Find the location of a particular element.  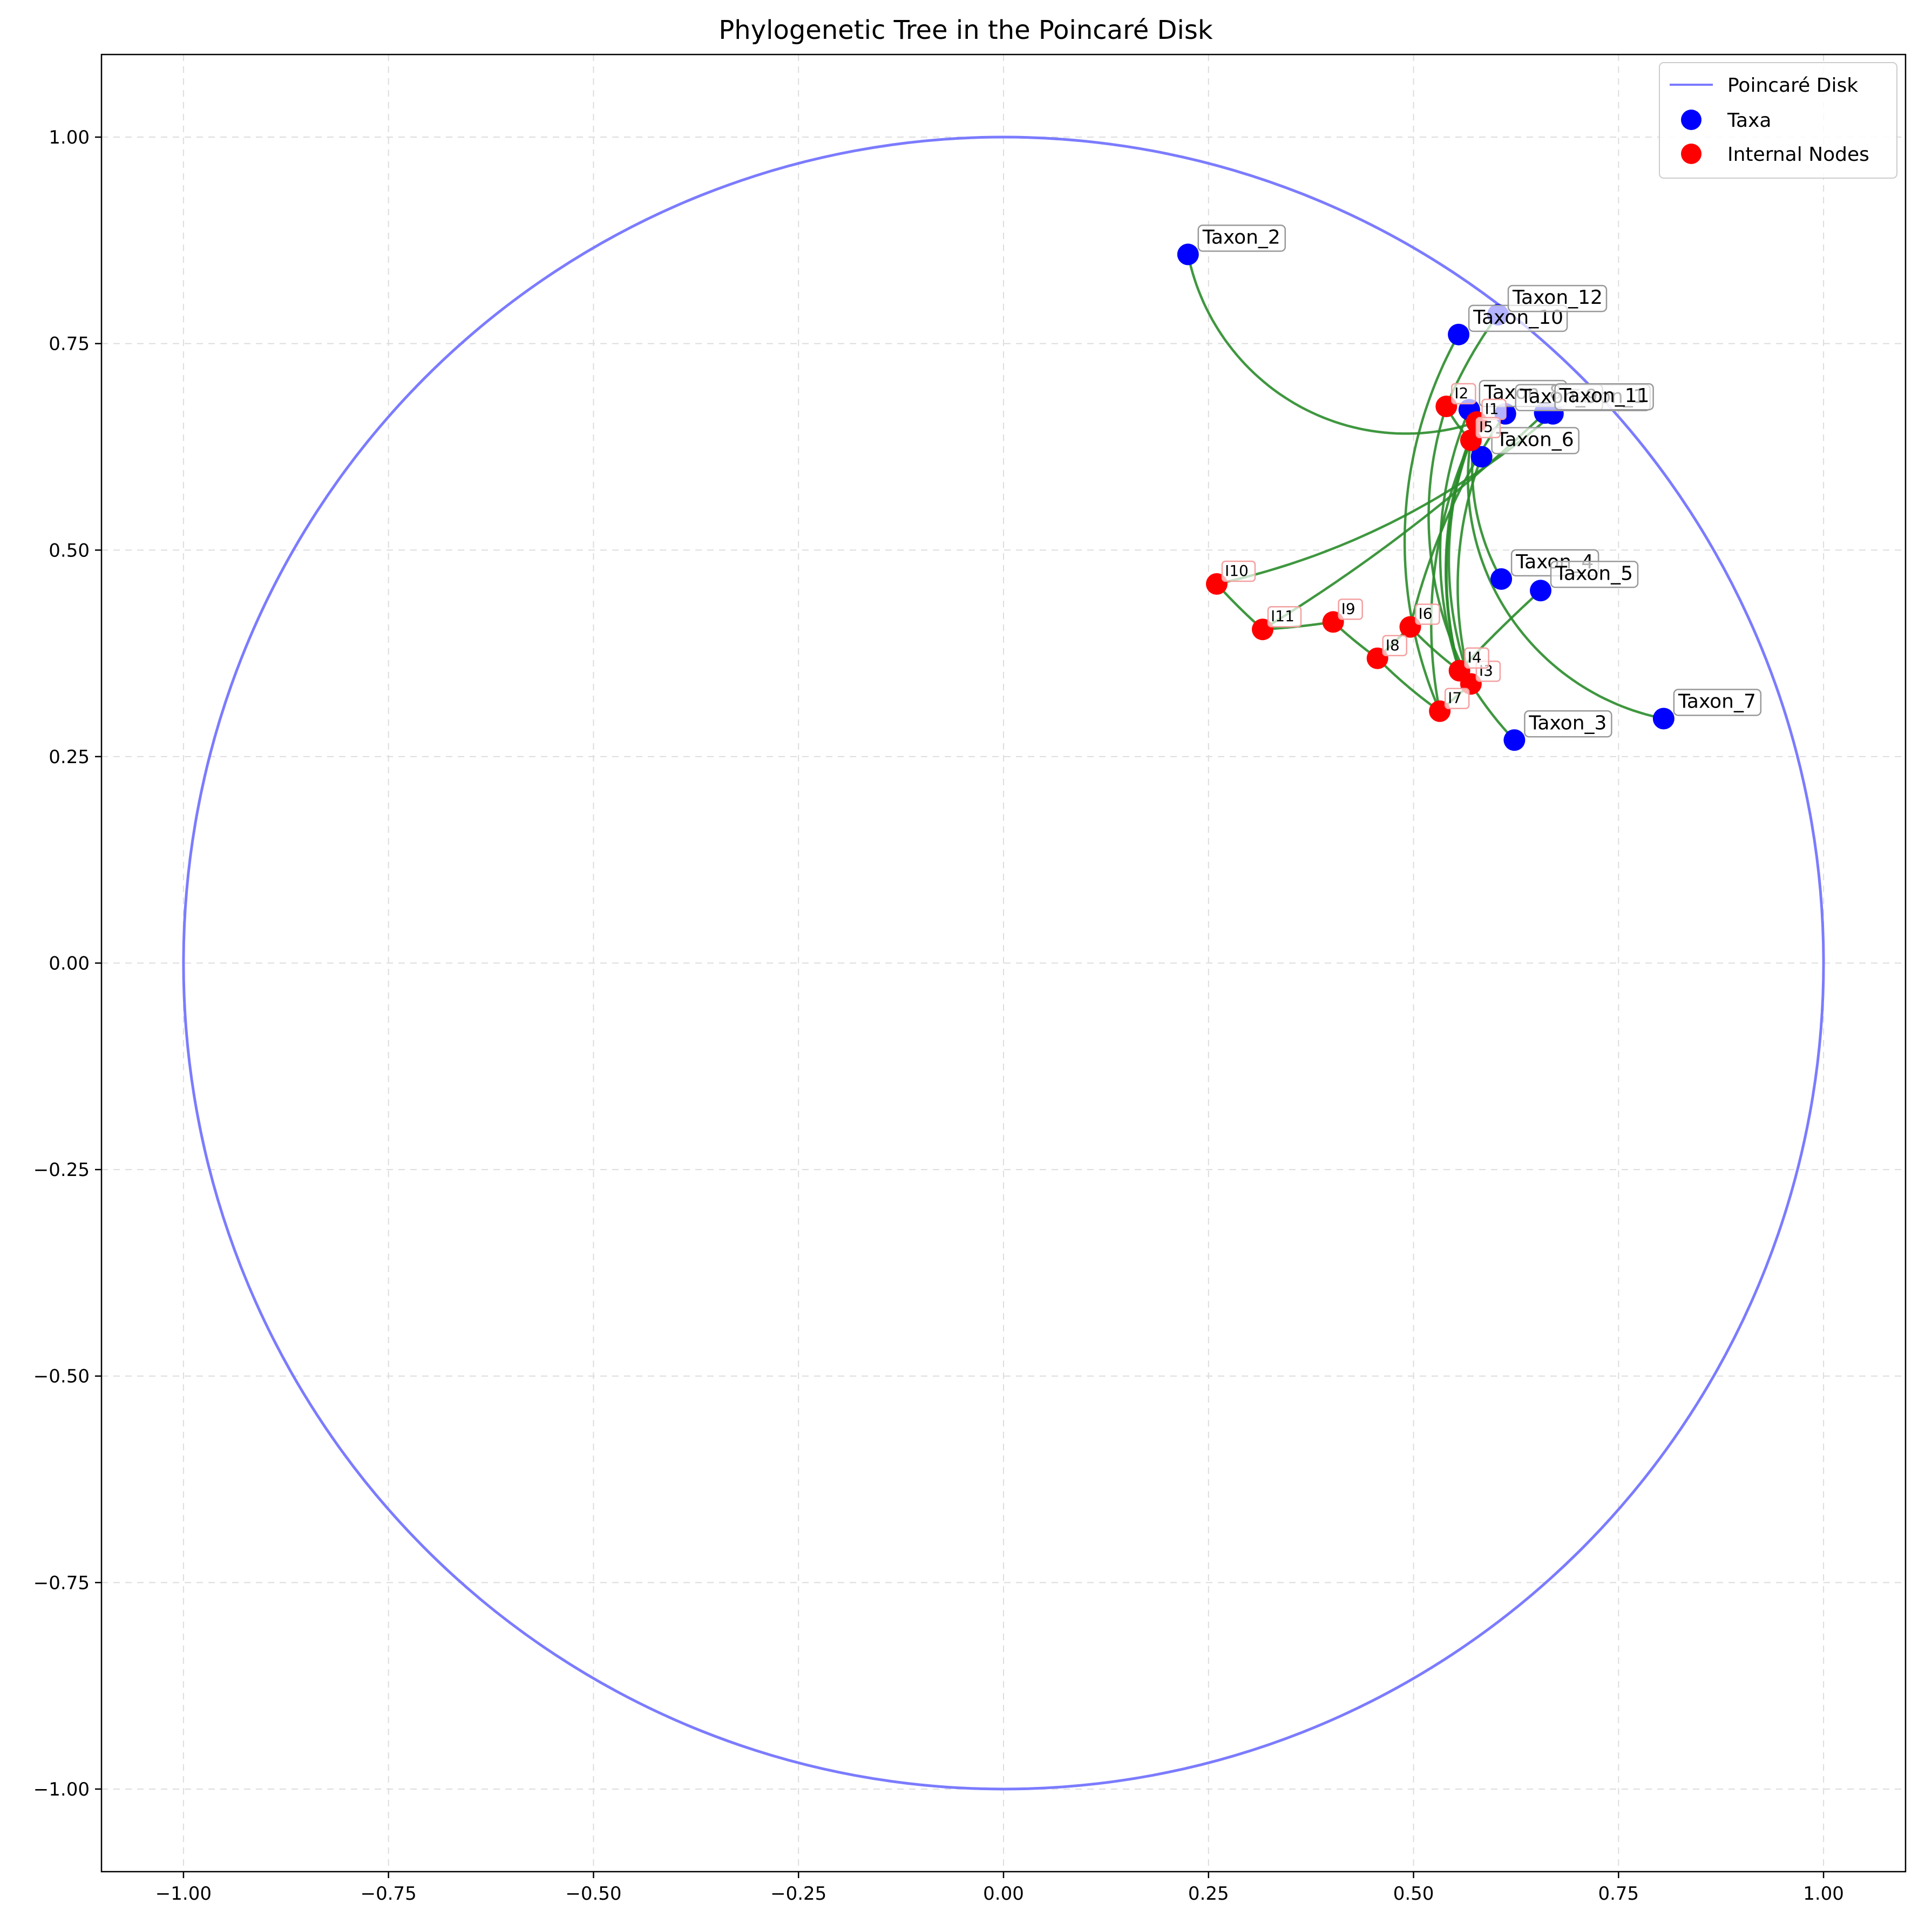

y-tick-label: 1.00 is located at coordinates (69, 137).